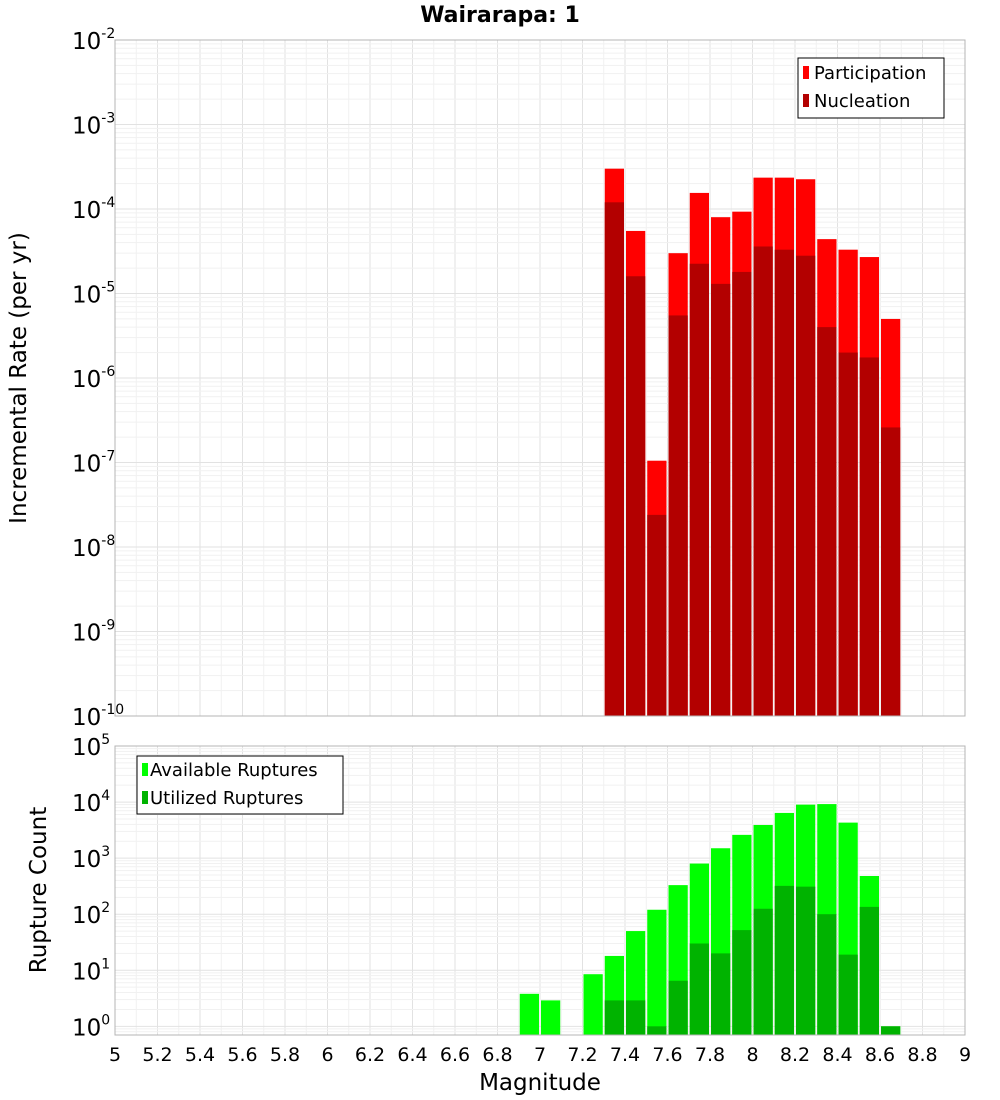  Describe the element at coordinates (497, 1055) in the screenshot. I see `x-tick-label: 6.8` at that location.